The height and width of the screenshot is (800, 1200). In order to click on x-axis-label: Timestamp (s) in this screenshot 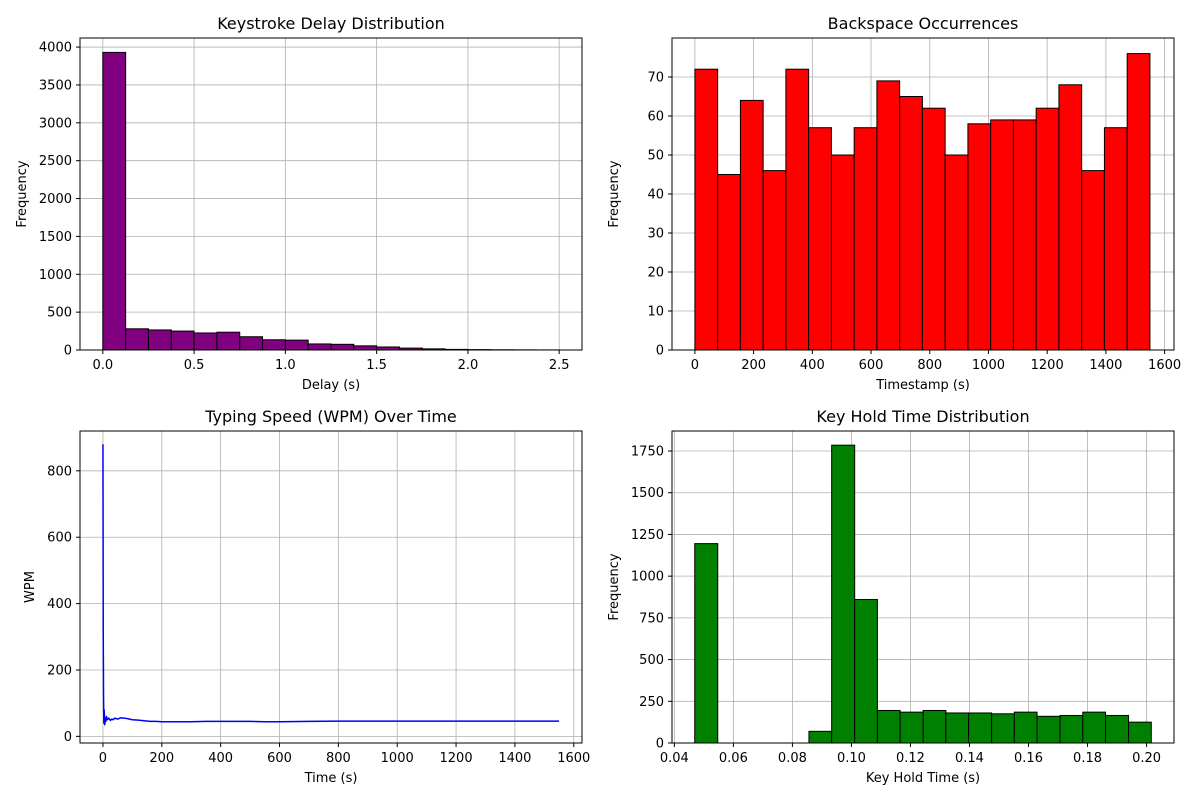, I will do `click(922, 385)`.